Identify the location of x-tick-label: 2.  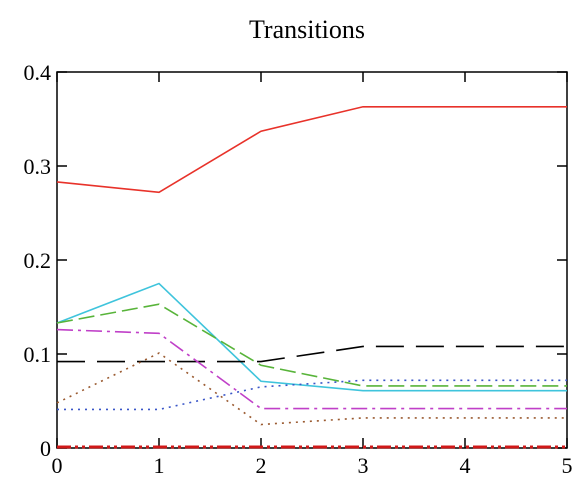
(261, 465).